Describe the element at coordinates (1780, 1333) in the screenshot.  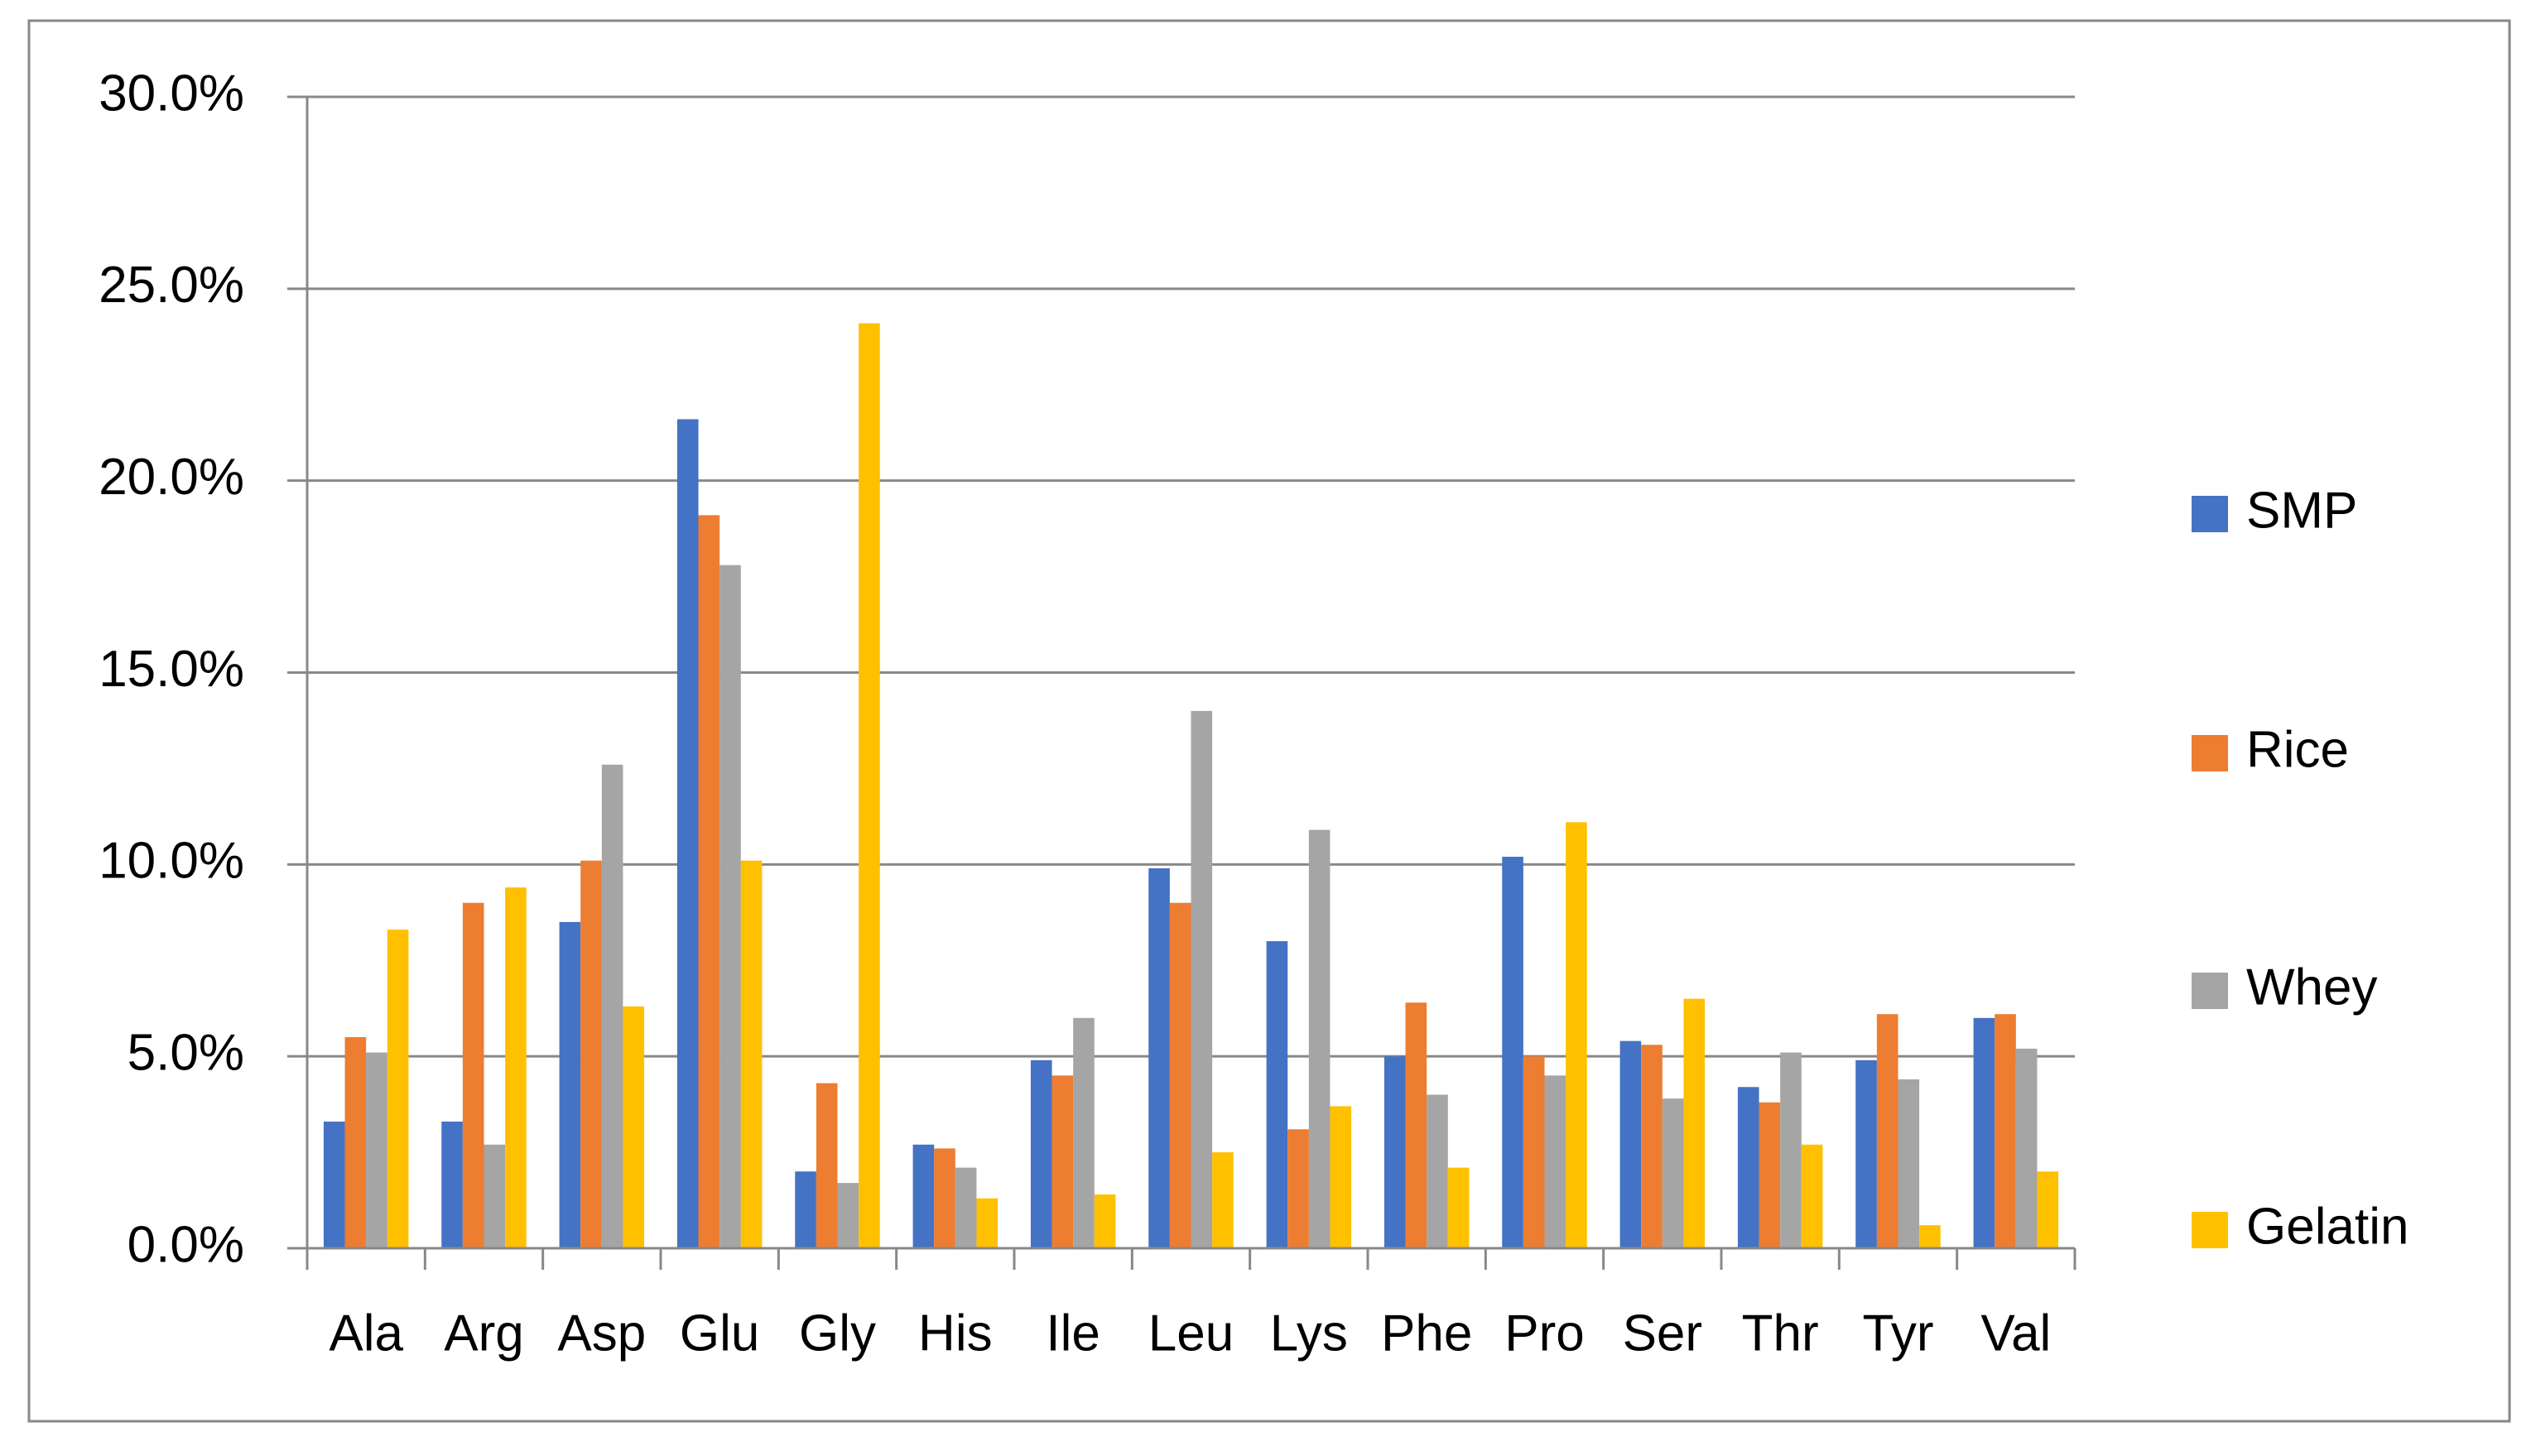
I see `x-tick-label: Thr` at that location.